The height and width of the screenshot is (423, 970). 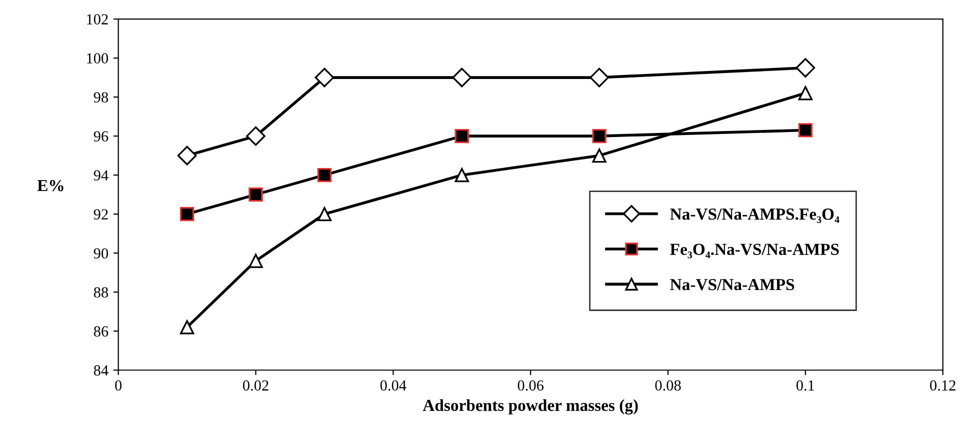 What do you see at coordinates (118, 385) in the screenshot?
I see `x-tick-label: 0` at bounding box center [118, 385].